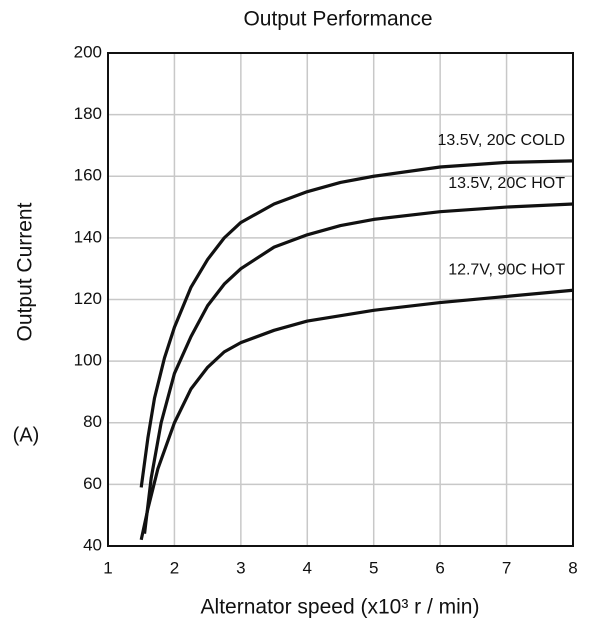  Describe the element at coordinates (307, 567) in the screenshot. I see `x-tick-label: 4` at that location.